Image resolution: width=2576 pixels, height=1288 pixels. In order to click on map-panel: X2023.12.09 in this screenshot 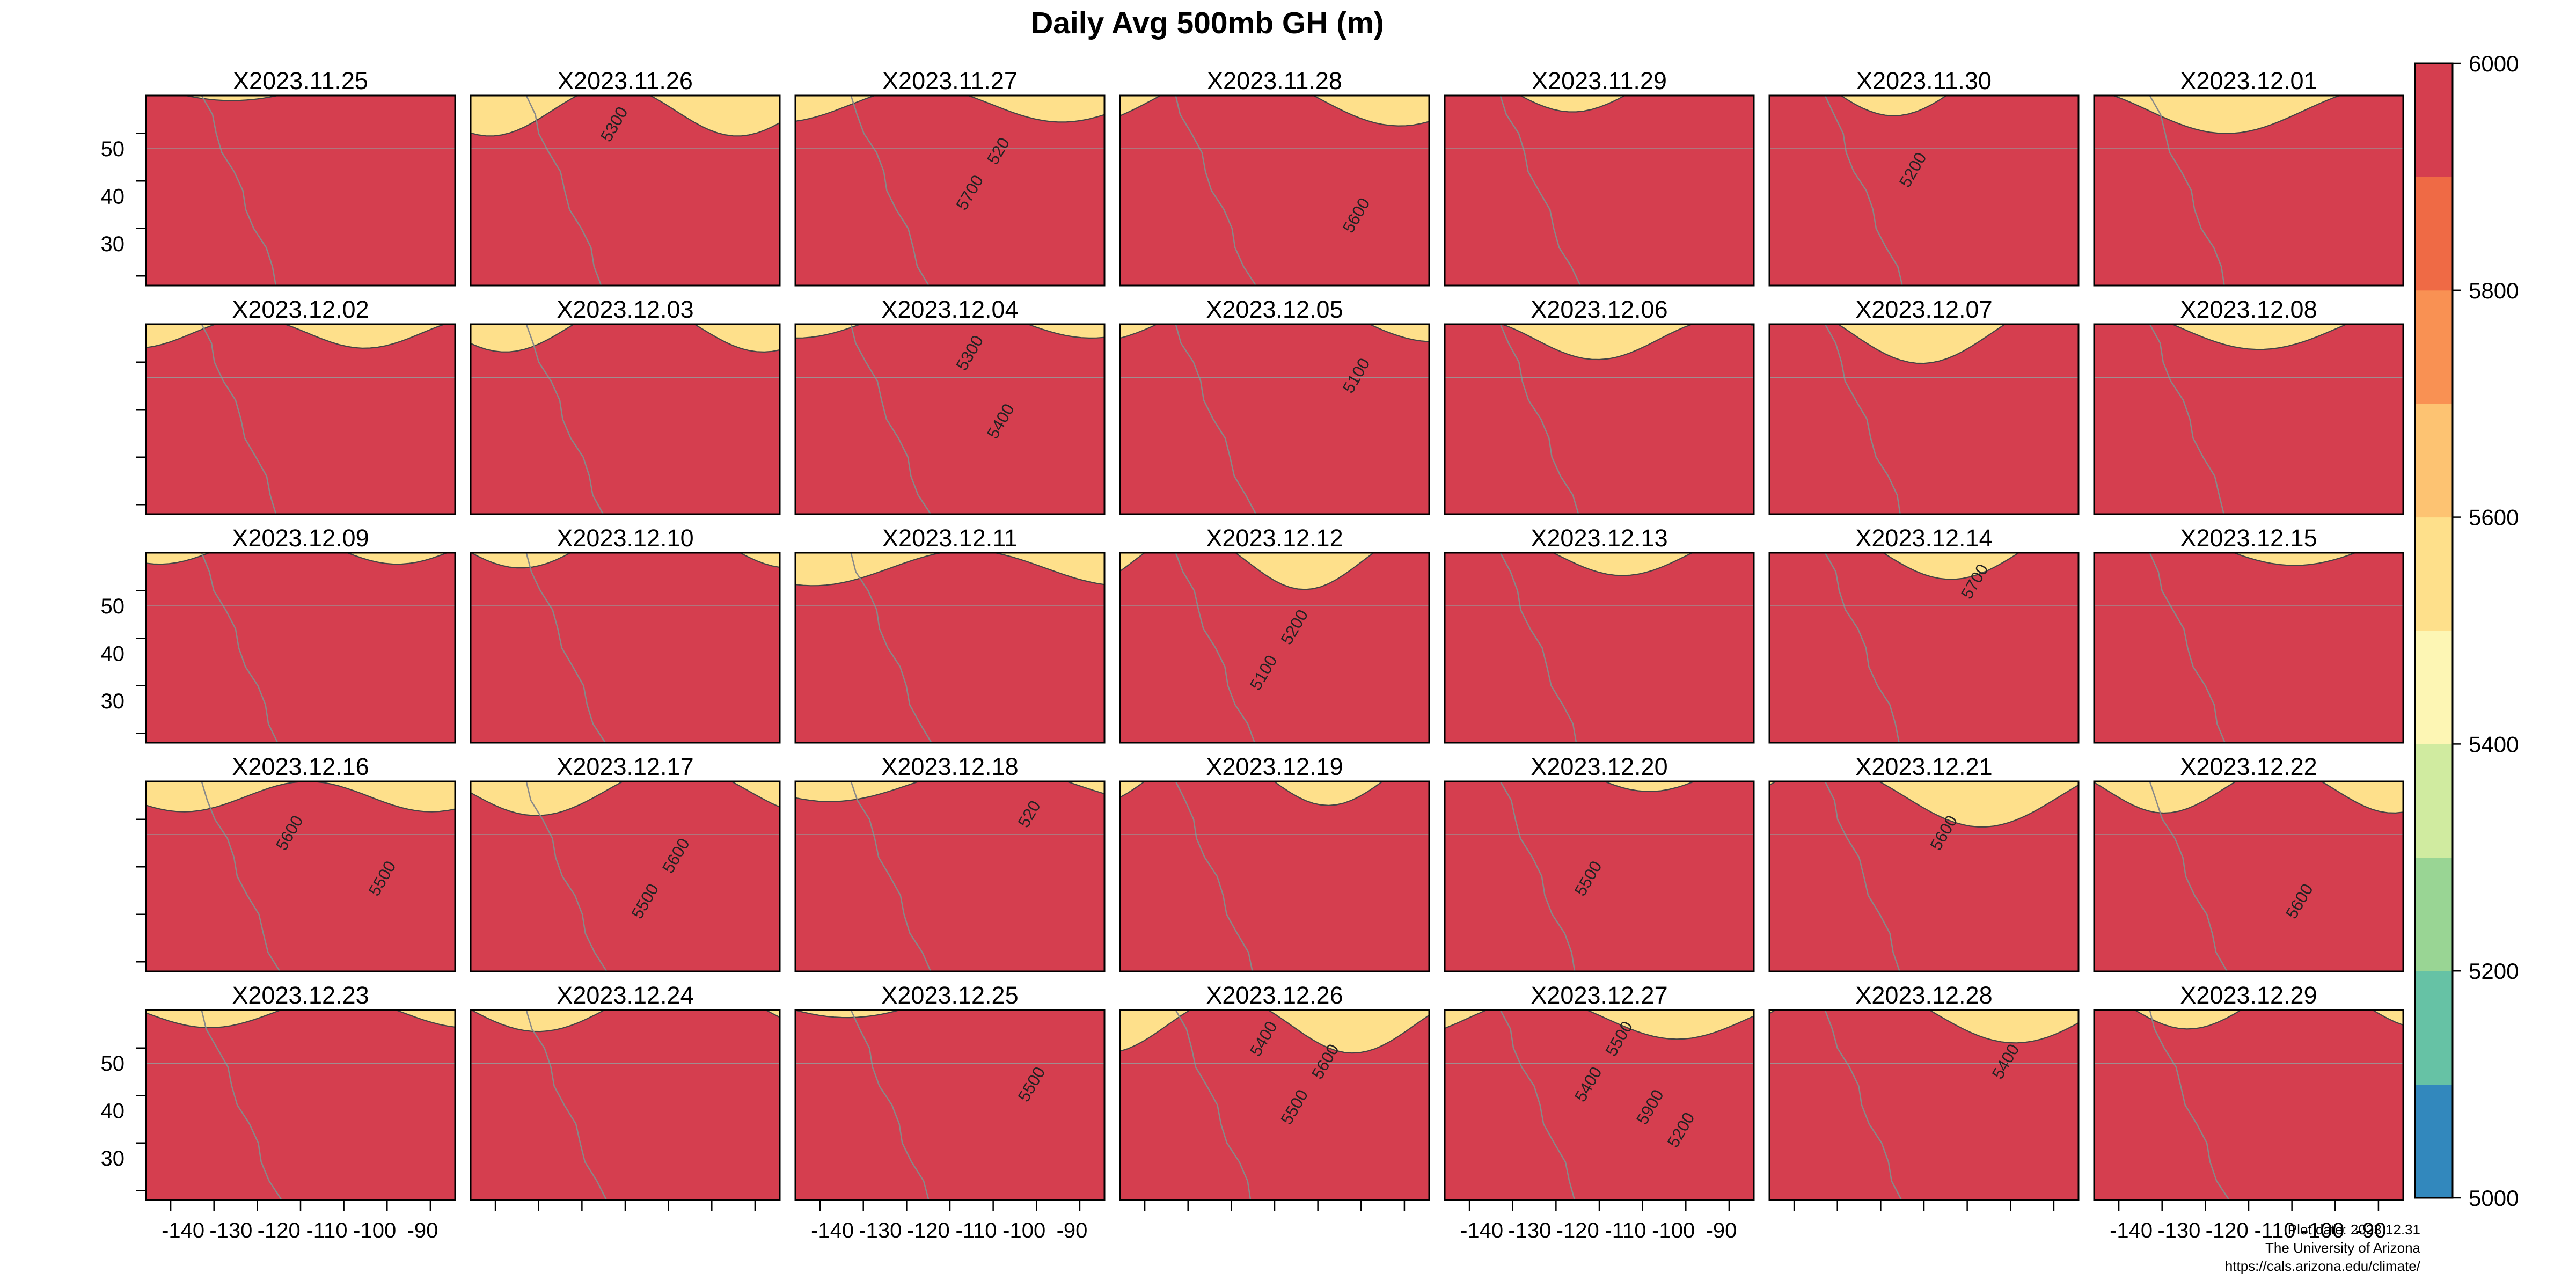, I will do `click(300, 634)`.